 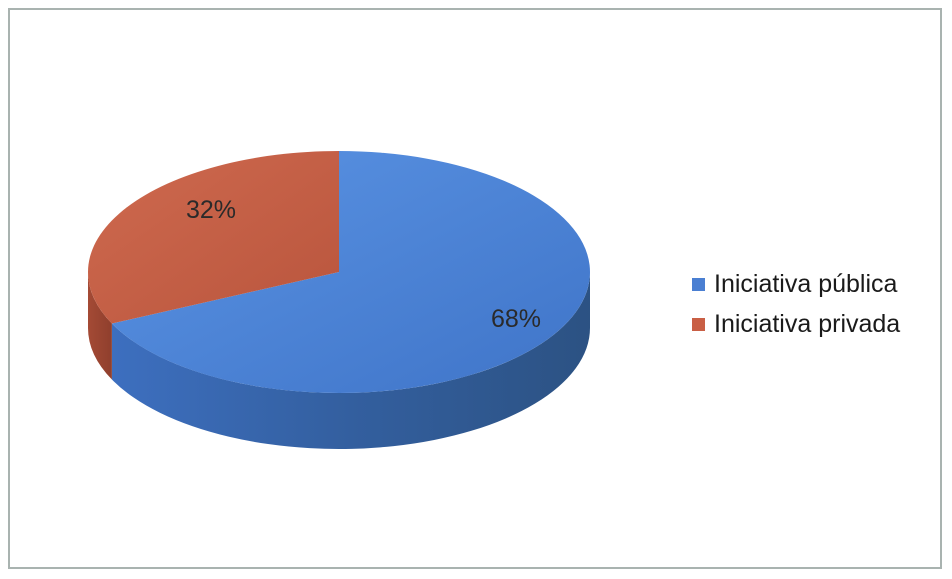 I want to click on pie-side-privada, so click(x=100, y=326).